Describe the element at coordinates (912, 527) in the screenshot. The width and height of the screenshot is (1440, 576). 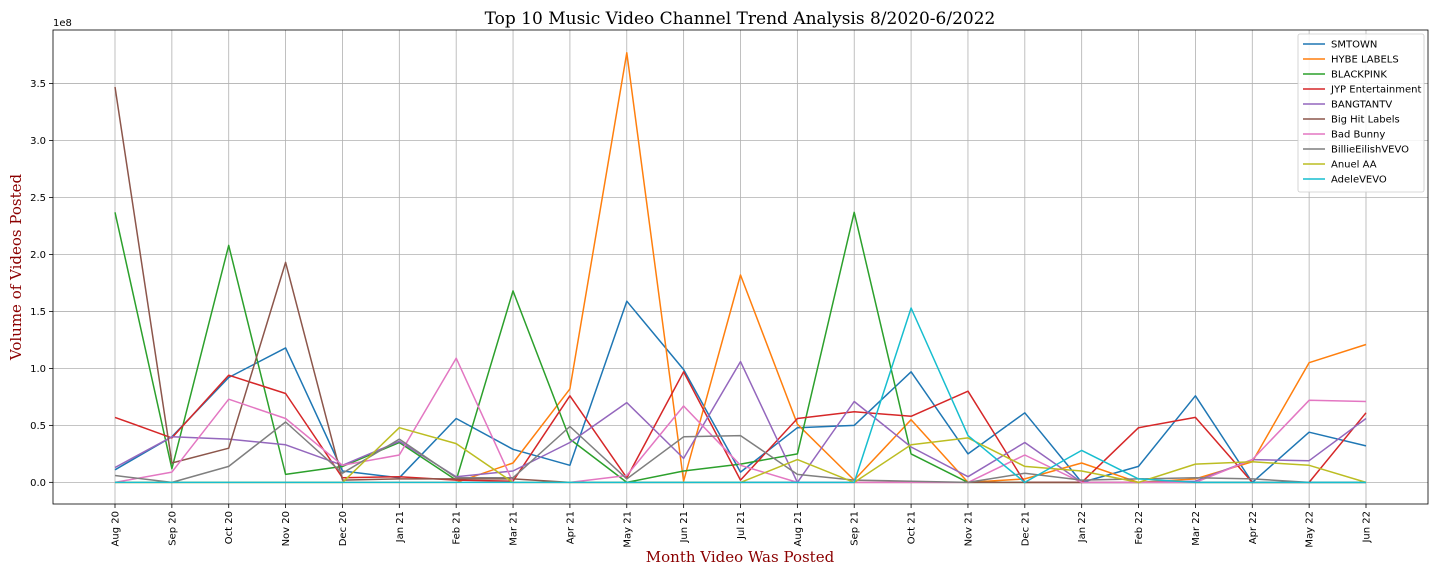
I see `x-tick-label: Oct 21` at that location.